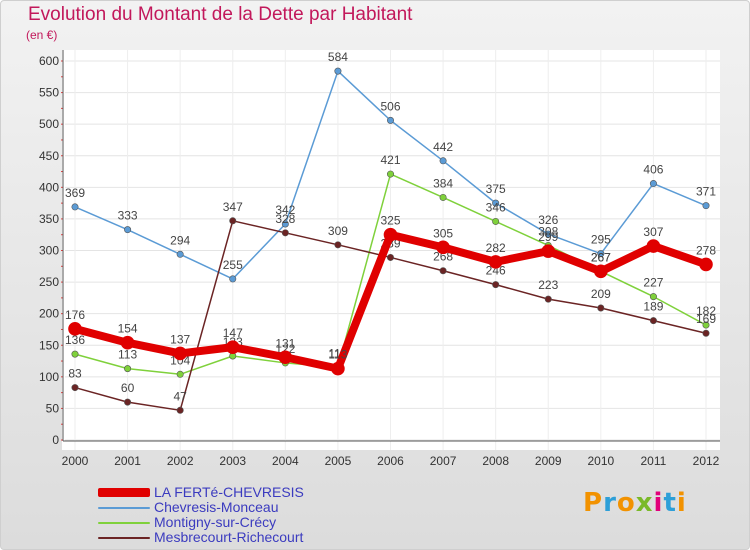  Describe the element at coordinates (49, 345) in the screenshot. I see `y-tick-label: 150` at that location.